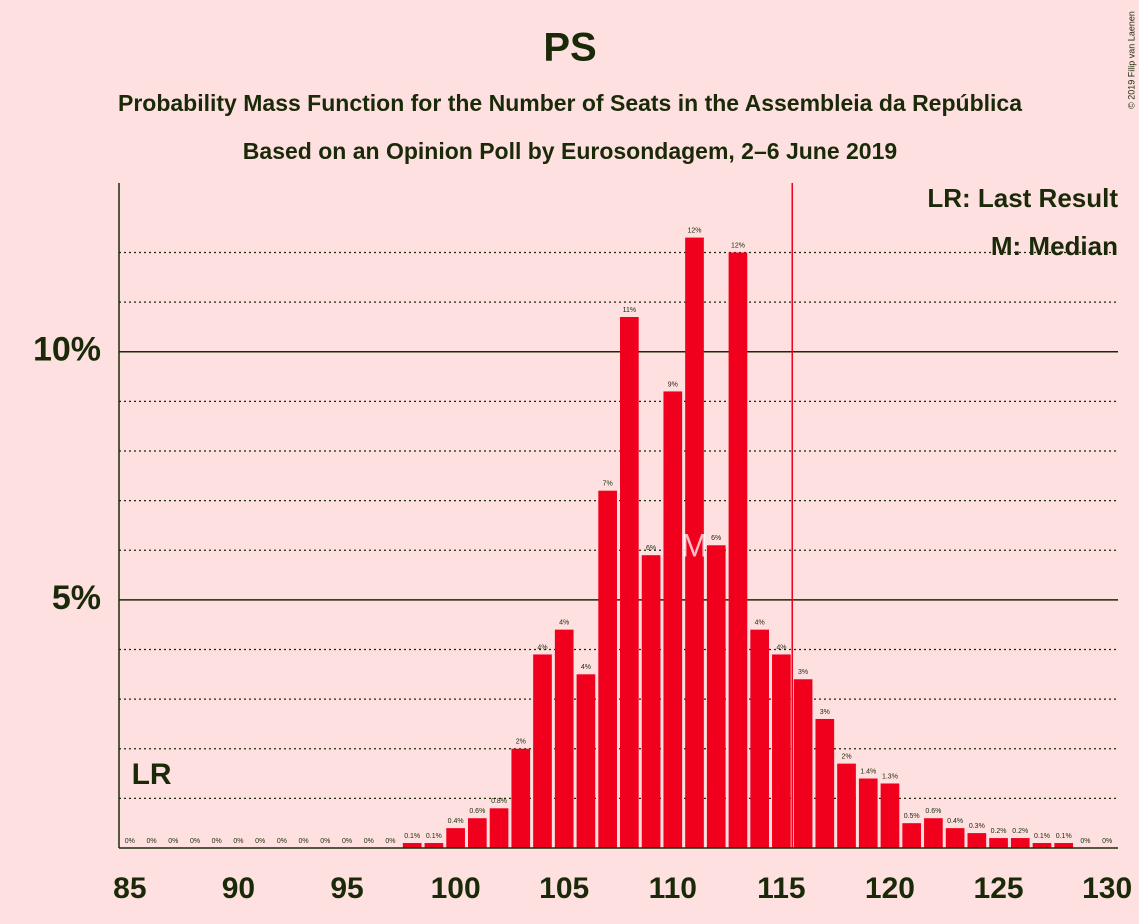  What do you see at coordinates (1107, 888) in the screenshot?
I see `x-tick-label: 130` at bounding box center [1107, 888].